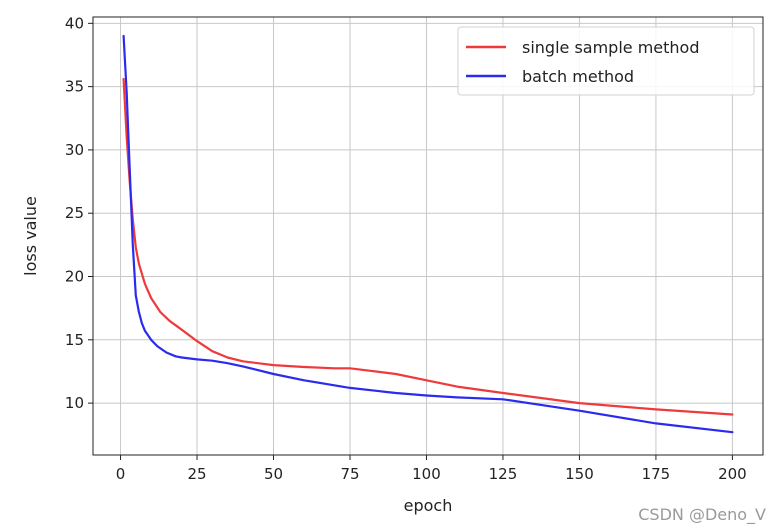  I want to click on x-tick-label: 175, so click(656, 474).